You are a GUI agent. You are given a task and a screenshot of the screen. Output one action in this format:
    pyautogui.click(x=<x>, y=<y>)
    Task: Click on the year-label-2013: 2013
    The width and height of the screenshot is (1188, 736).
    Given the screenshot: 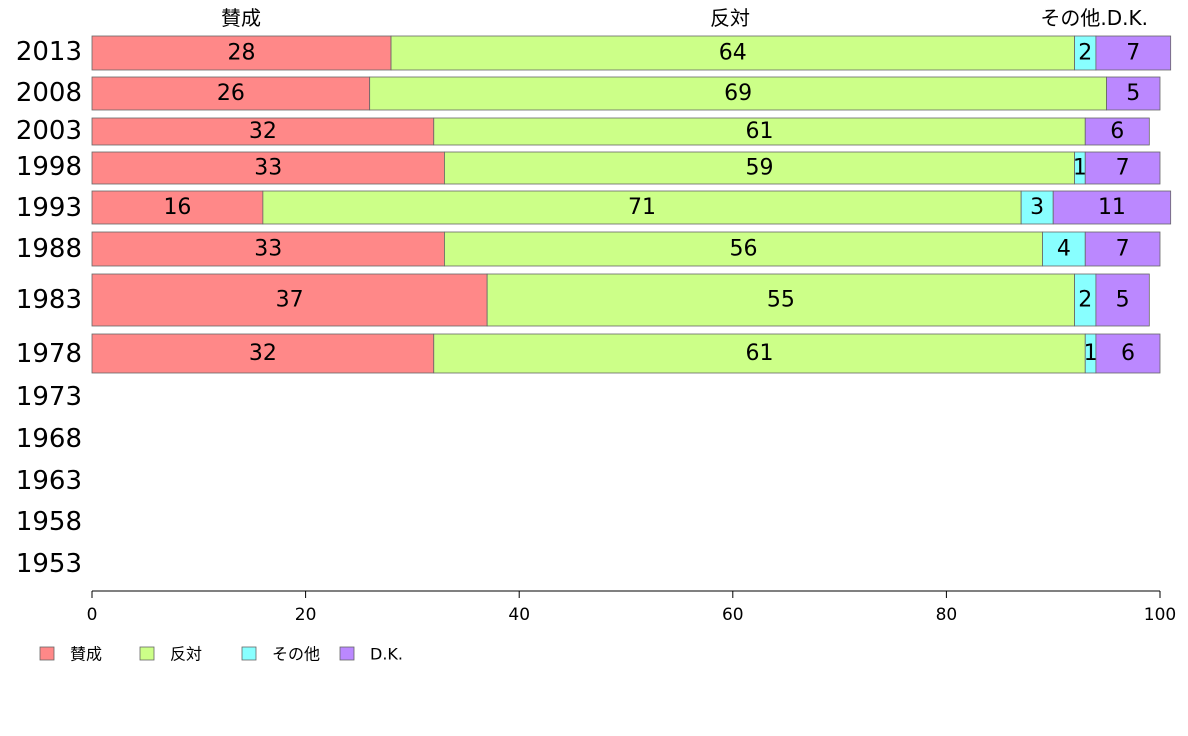 What is the action you would take?
    pyautogui.click(x=49, y=52)
    